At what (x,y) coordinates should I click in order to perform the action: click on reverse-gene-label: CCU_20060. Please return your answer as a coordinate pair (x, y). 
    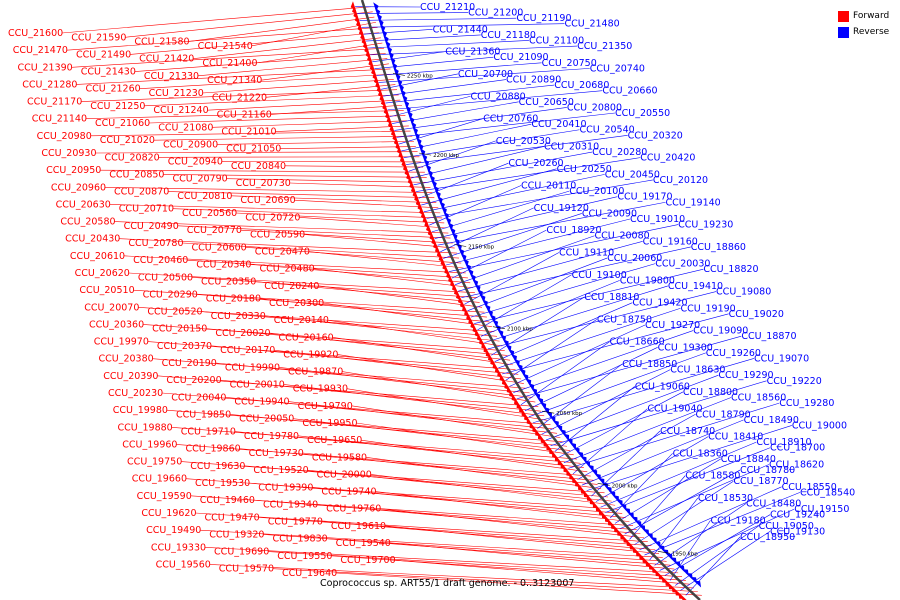
    Looking at the image, I should click on (634, 258).